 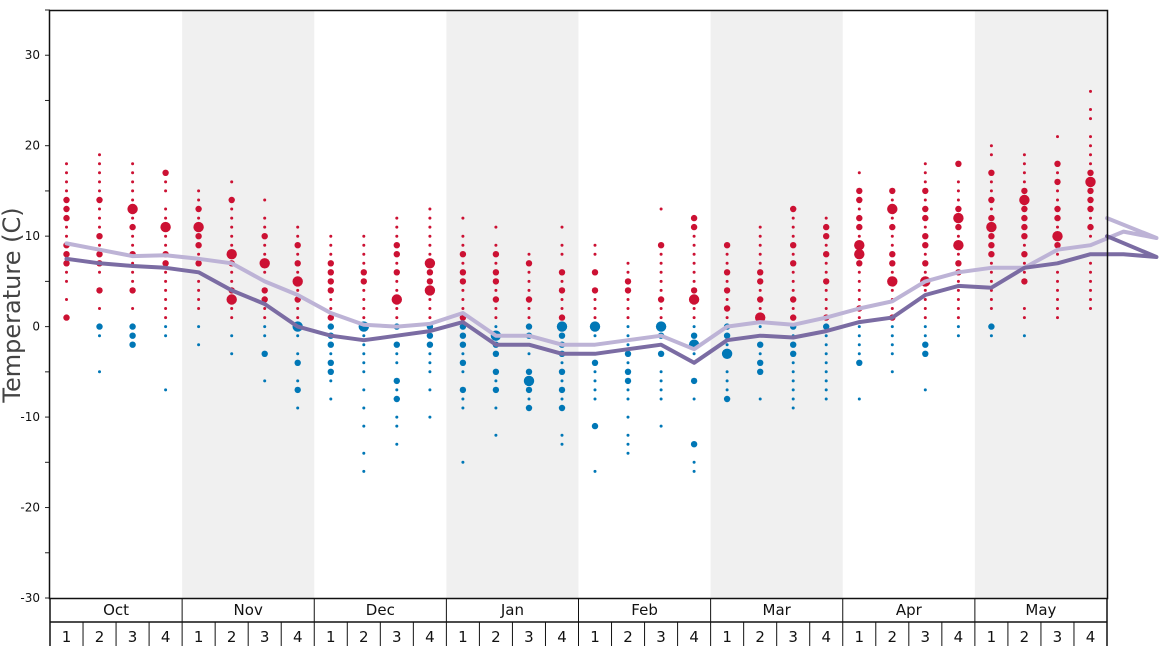 I want to click on month-shade, so click(x=512, y=304).